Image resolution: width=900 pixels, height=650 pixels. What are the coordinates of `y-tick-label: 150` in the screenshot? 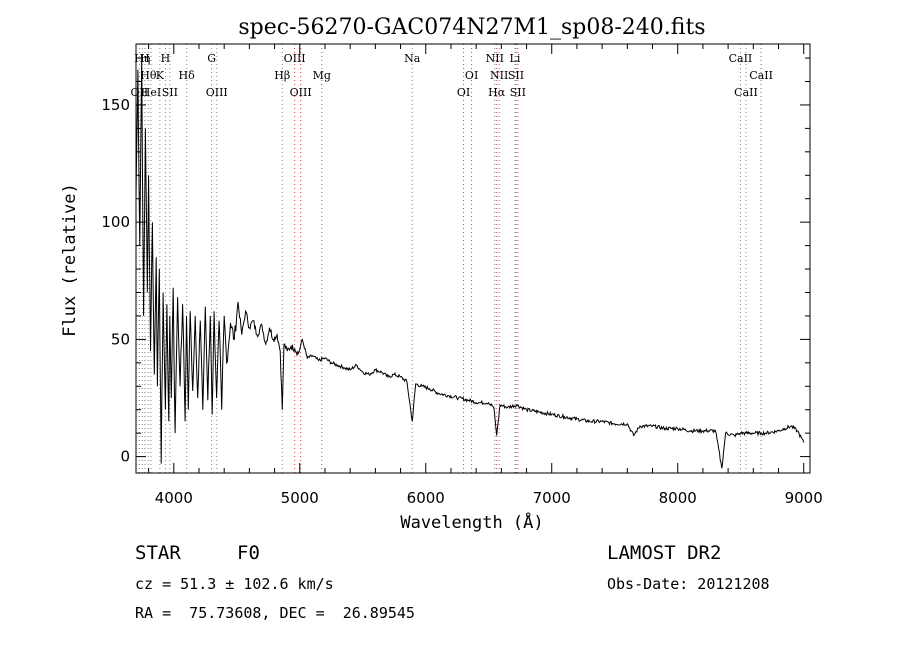 It's located at (115, 105).